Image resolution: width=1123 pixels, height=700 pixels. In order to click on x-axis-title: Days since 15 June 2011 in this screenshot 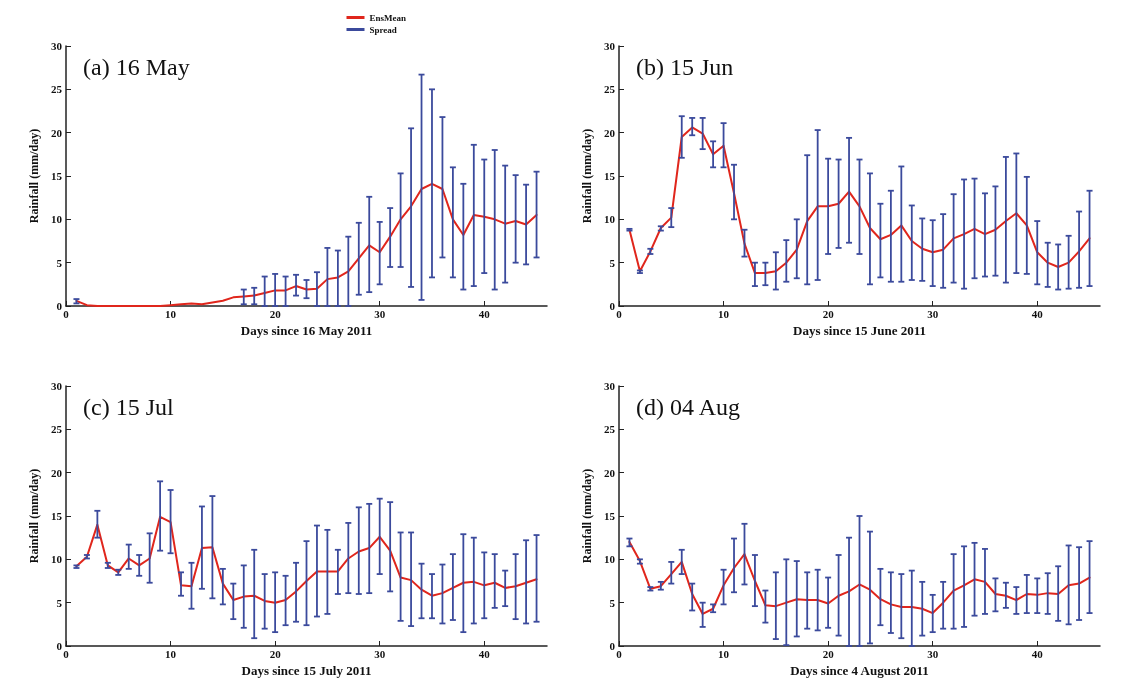, I will do `click(859, 330)`.